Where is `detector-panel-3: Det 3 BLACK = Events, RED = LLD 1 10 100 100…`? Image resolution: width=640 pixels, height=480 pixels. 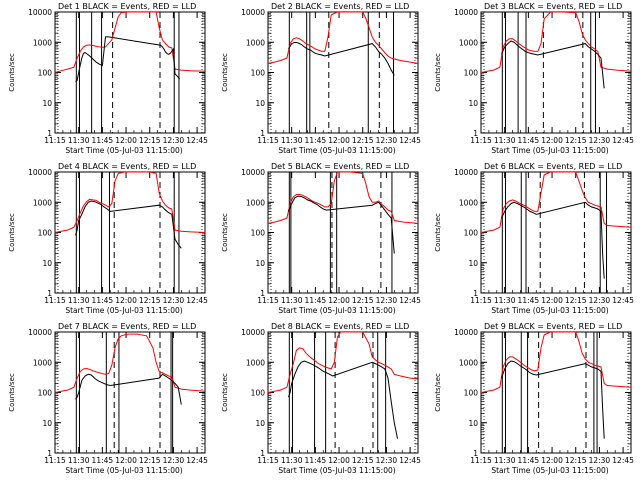 detector-panel-3: Det 3 BLACK = Events, RED = LLD 1 10 100 100… is located at coordinates (532, 80).